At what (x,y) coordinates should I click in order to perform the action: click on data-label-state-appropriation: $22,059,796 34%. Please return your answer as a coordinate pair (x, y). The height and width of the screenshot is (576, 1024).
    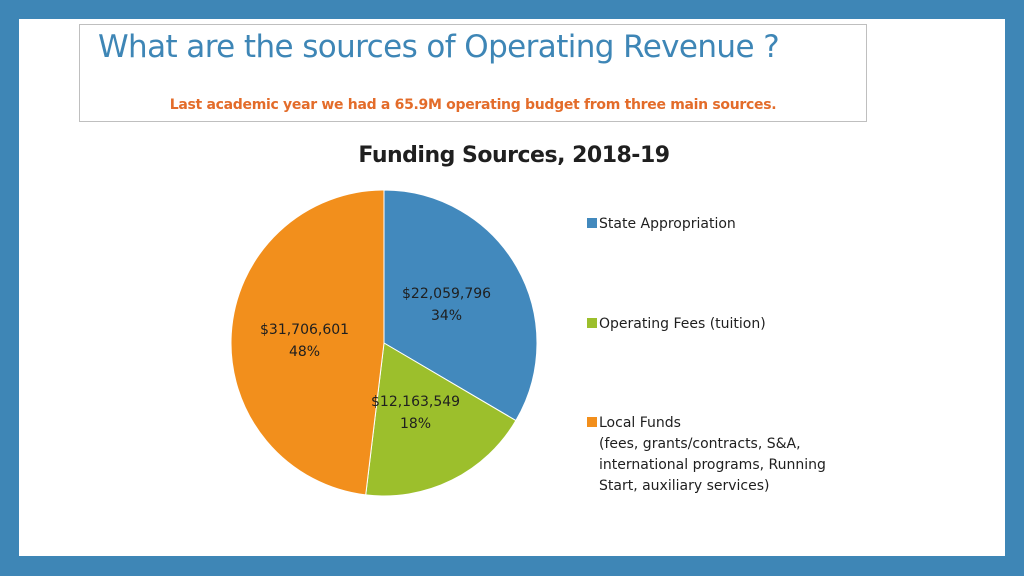
    Looking at the image, I should click on (446, 305).